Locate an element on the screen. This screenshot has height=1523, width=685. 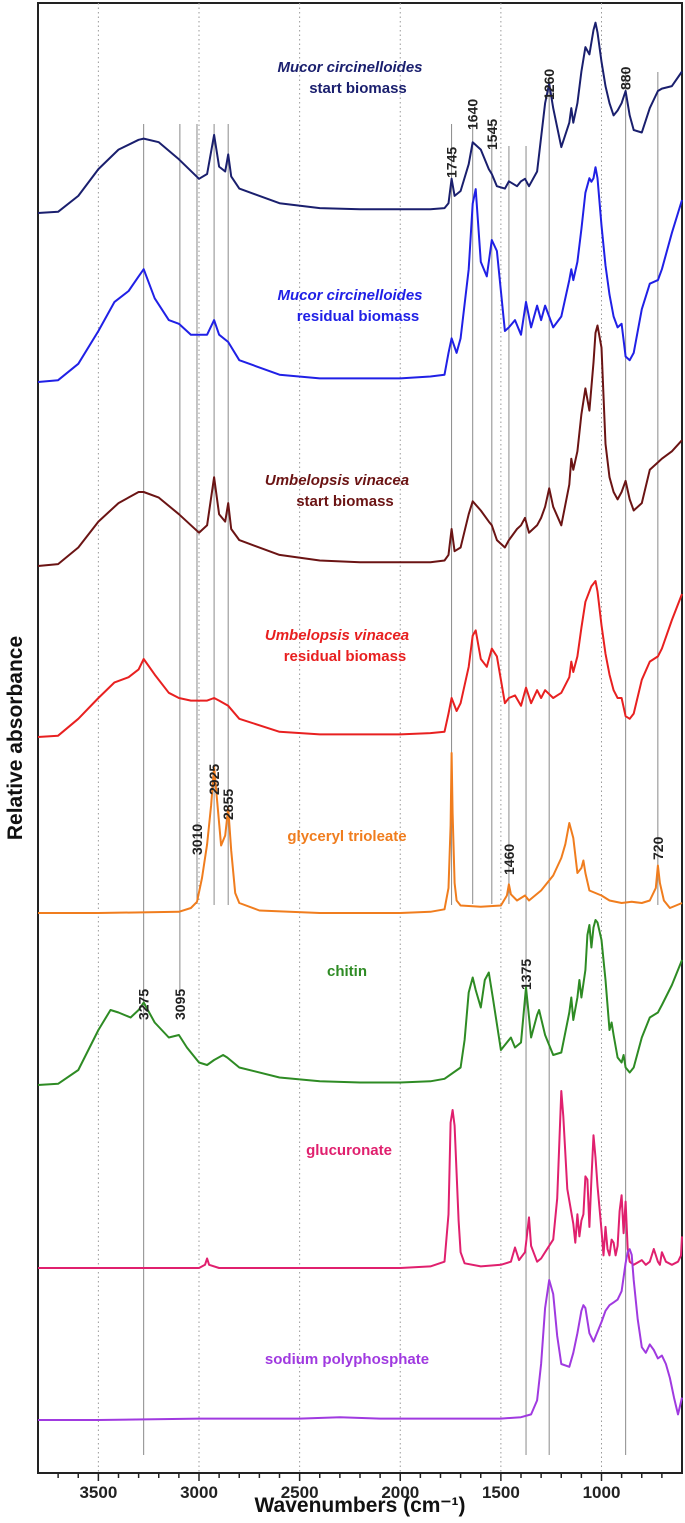
series-label-5: chitin is located at coordinates (347, 971).